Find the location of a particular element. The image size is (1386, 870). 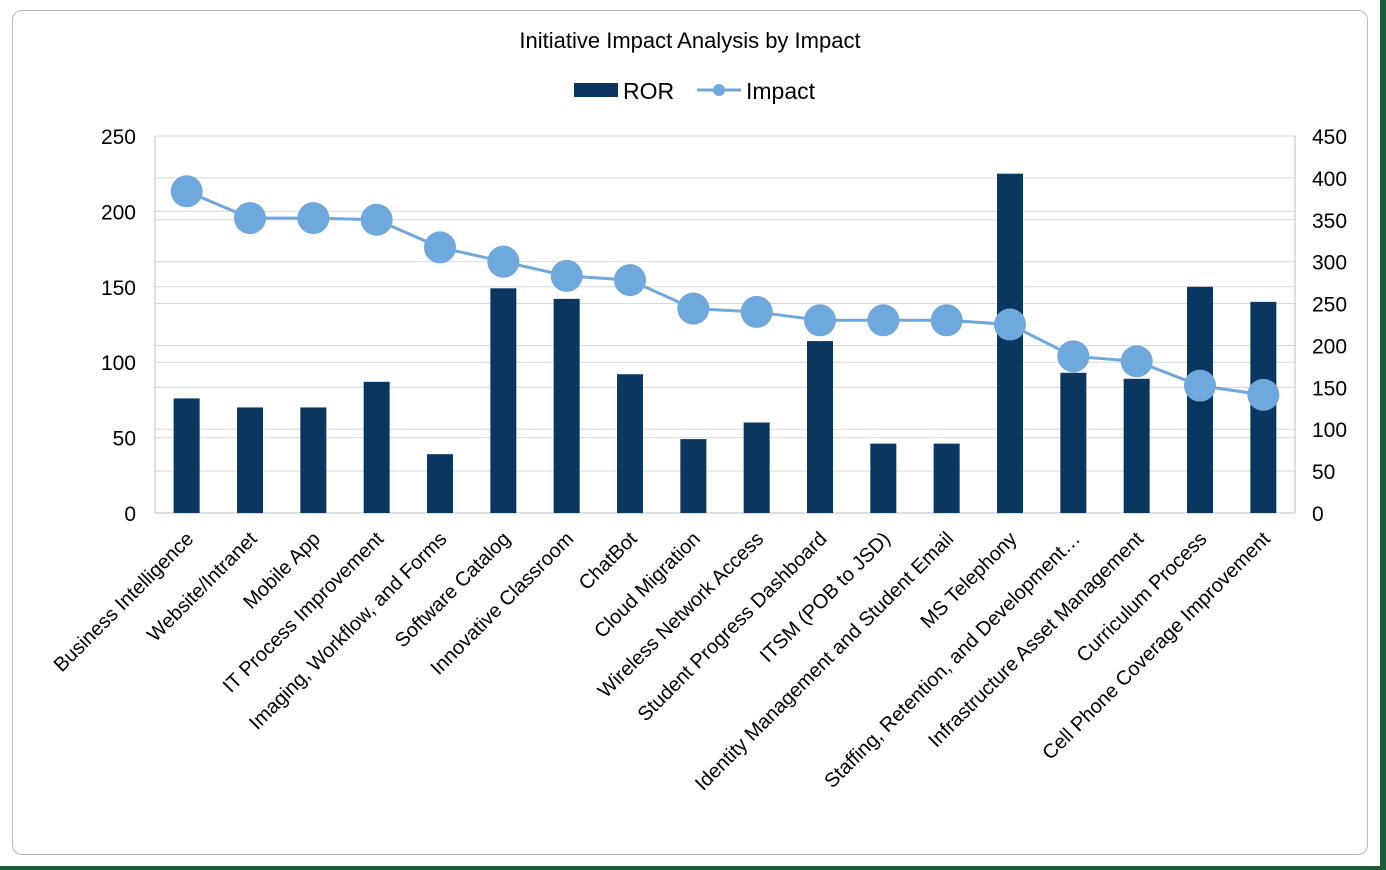

left-tick-label: 250 is located at coordinates (118, 137).